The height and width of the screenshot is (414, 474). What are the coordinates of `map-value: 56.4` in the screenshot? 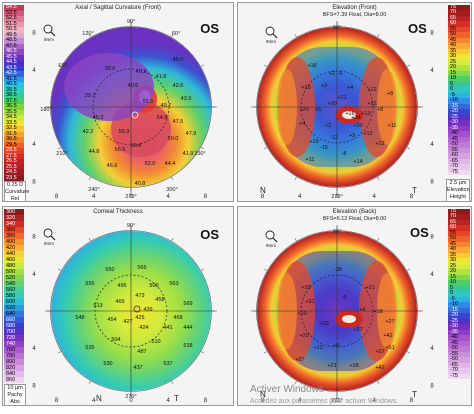 It's located at (136, 146).